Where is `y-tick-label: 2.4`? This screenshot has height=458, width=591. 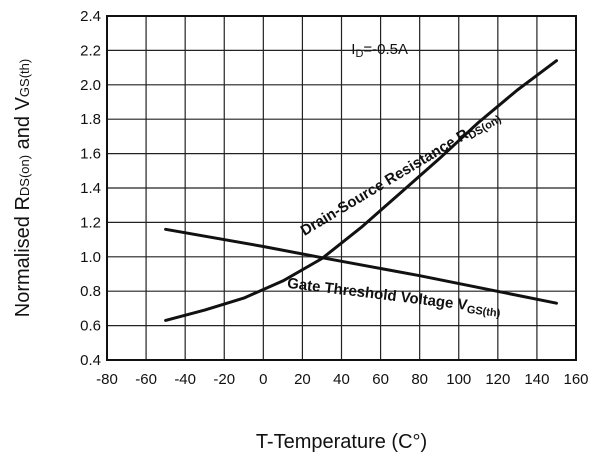 y-tick-label: 2.4 is located at coordinates (90, 16).